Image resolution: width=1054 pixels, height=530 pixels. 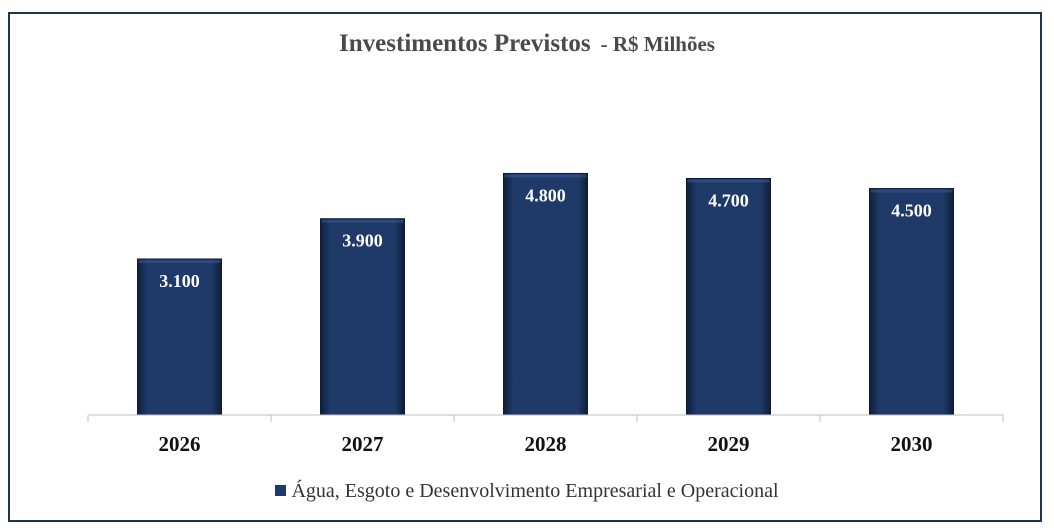 What do you see at coordinates (180, 444) in the screenshot?
I see `x-tick-label: 2026` at bounding box center [180, 444].